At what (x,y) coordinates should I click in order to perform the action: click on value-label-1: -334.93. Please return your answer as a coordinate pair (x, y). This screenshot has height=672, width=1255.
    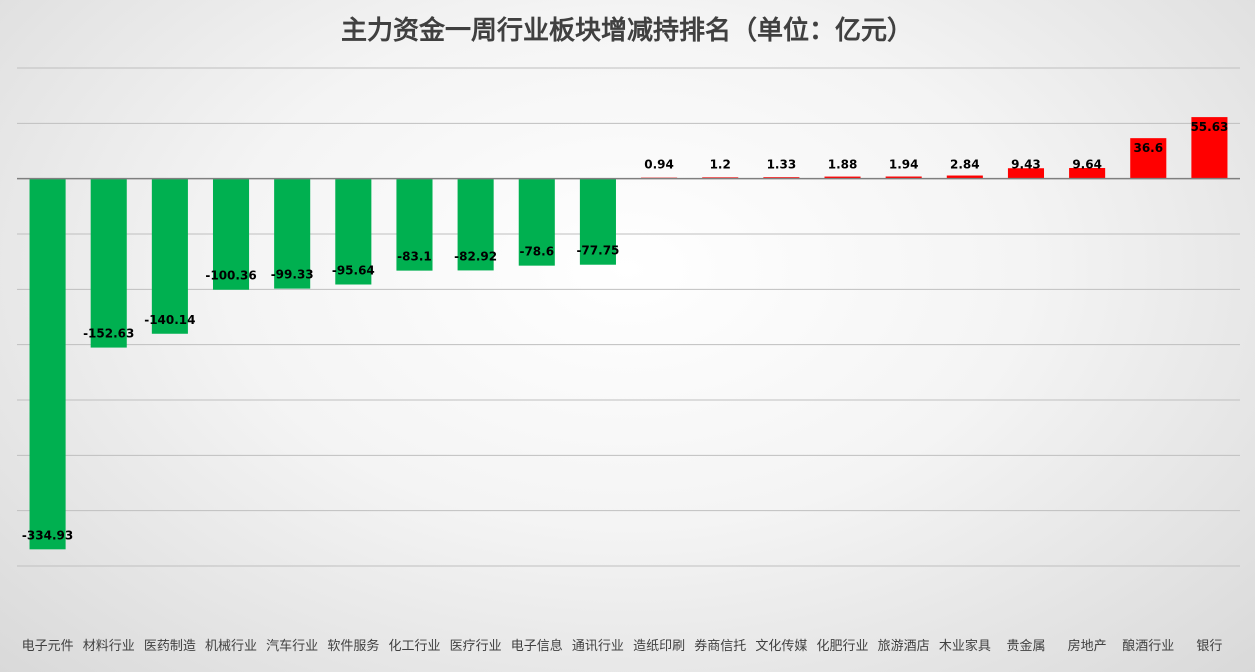
    Looking at the image, I should click on (47, 535).